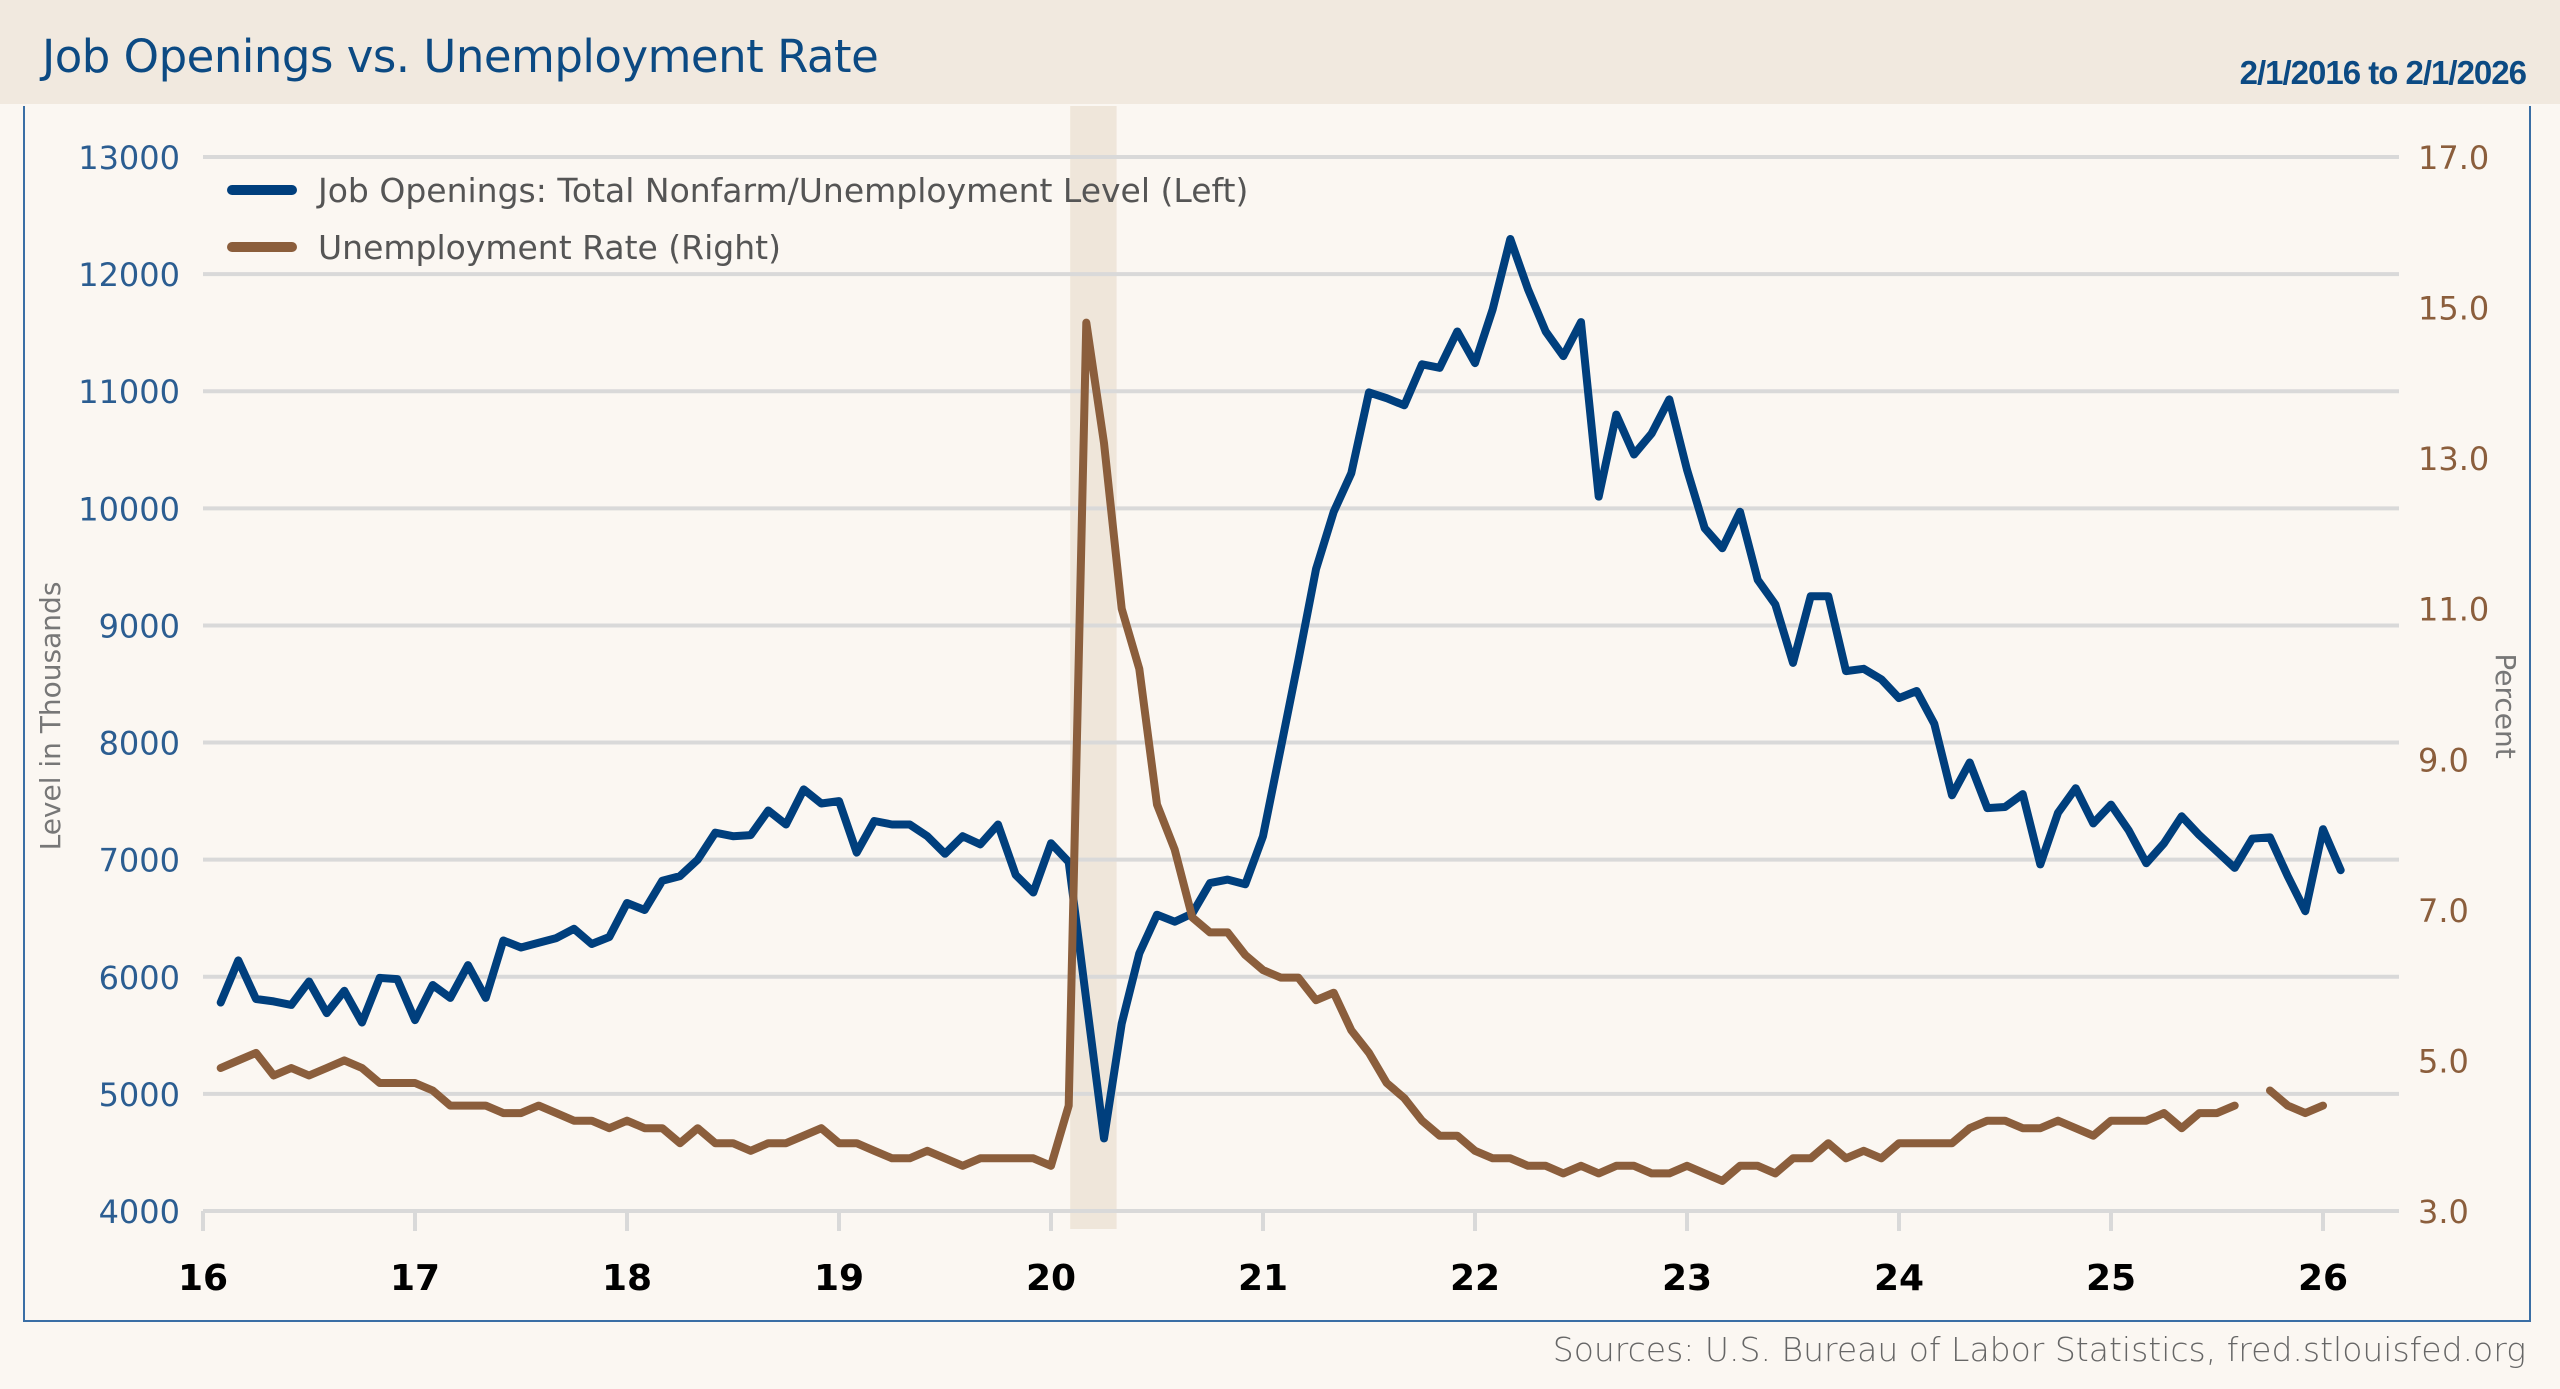 The image size is (2560, 1389). Describe the element at coordinates (2111, 1278) in the screenshot. I see `x-tick-label: 25` at that location.